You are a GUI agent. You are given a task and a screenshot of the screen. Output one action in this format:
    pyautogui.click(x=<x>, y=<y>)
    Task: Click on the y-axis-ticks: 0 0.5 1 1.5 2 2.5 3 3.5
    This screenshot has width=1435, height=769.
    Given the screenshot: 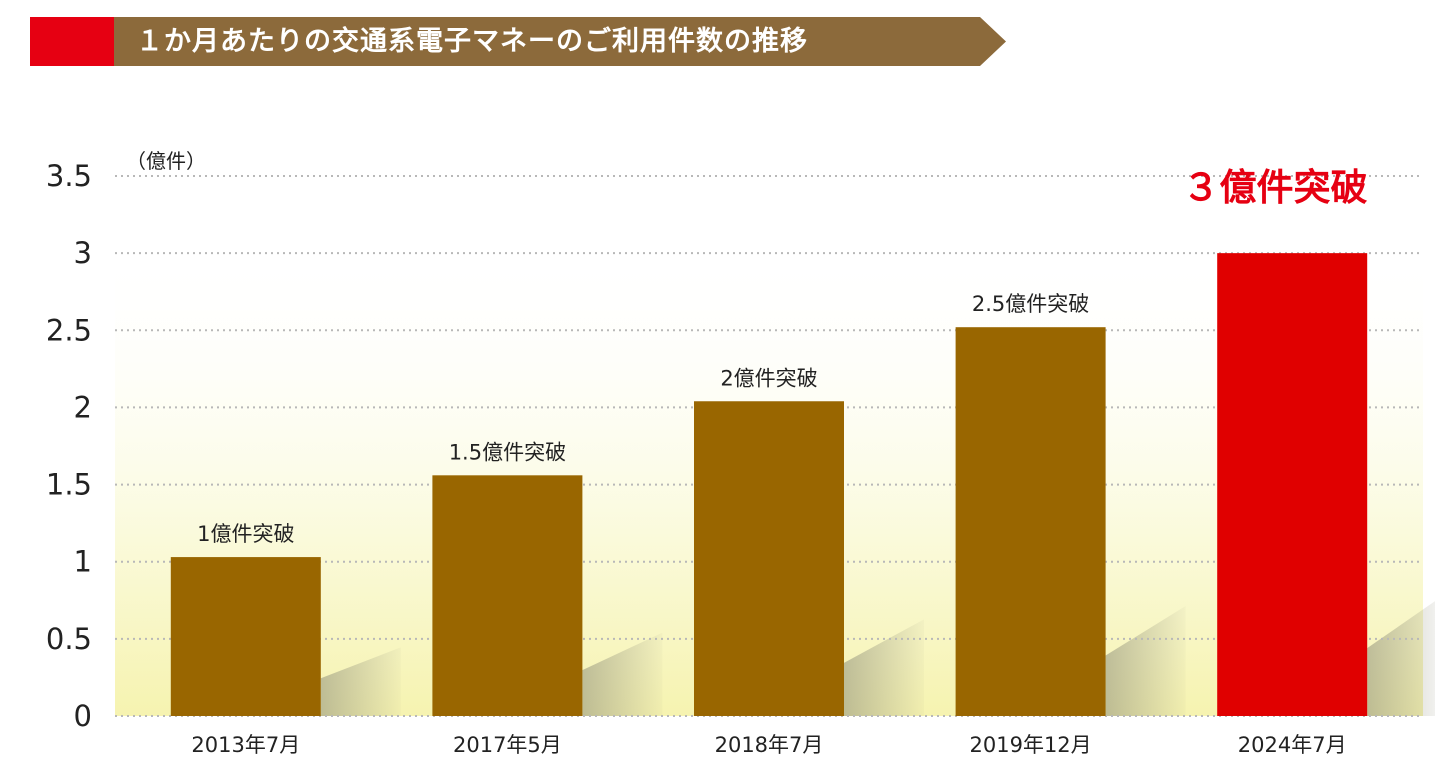 What is the action you would take?
    pyautogui.click(x=69, y=446)
    